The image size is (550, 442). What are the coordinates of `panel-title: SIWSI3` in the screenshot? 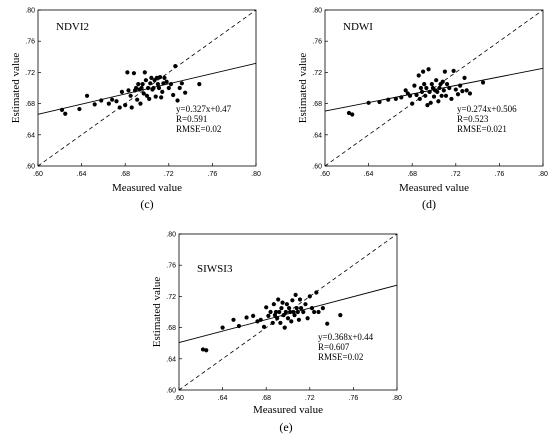 It's located at (215, 269).